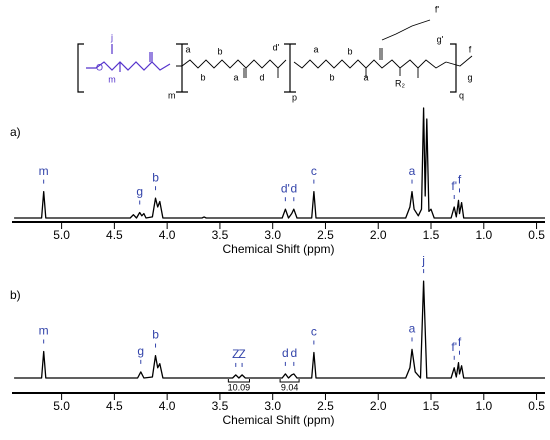 The width and height of the screenshot is (550, 440). What do you see at coordinates (423, 260) in the screenshot?
I see `peak-label: j` at bounding box center [423, 260].